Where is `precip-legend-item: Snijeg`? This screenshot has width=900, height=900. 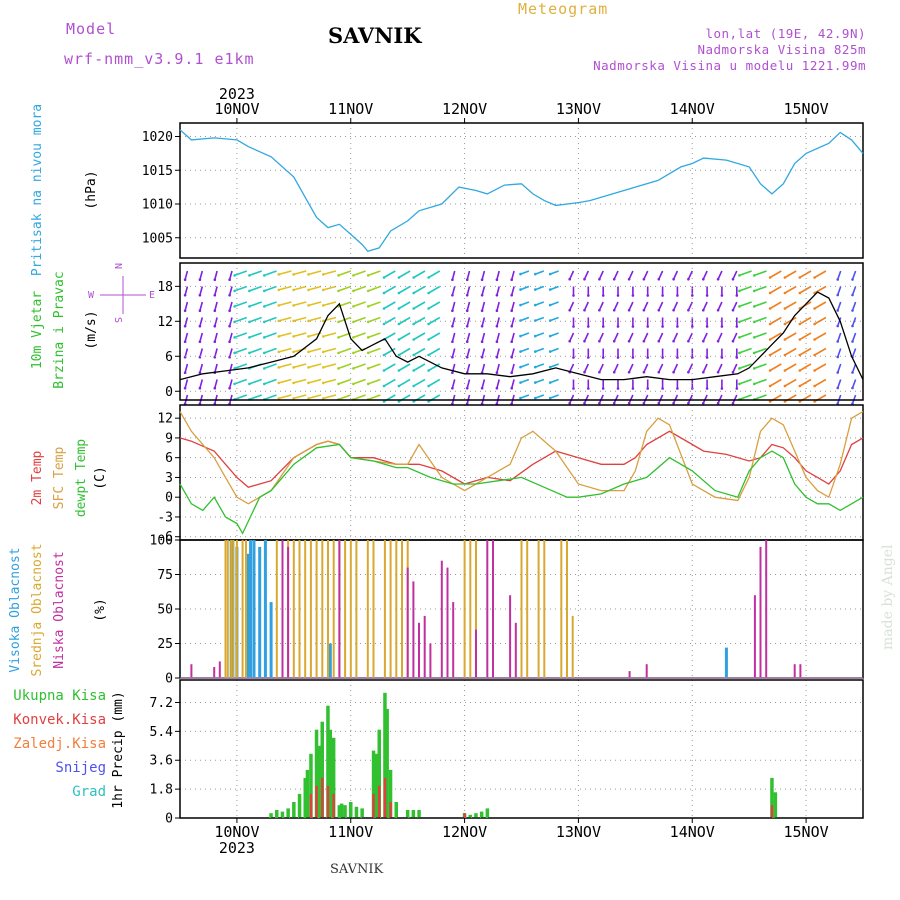 precip-legend-item: Snijeg is located at coordinates (80, 768).